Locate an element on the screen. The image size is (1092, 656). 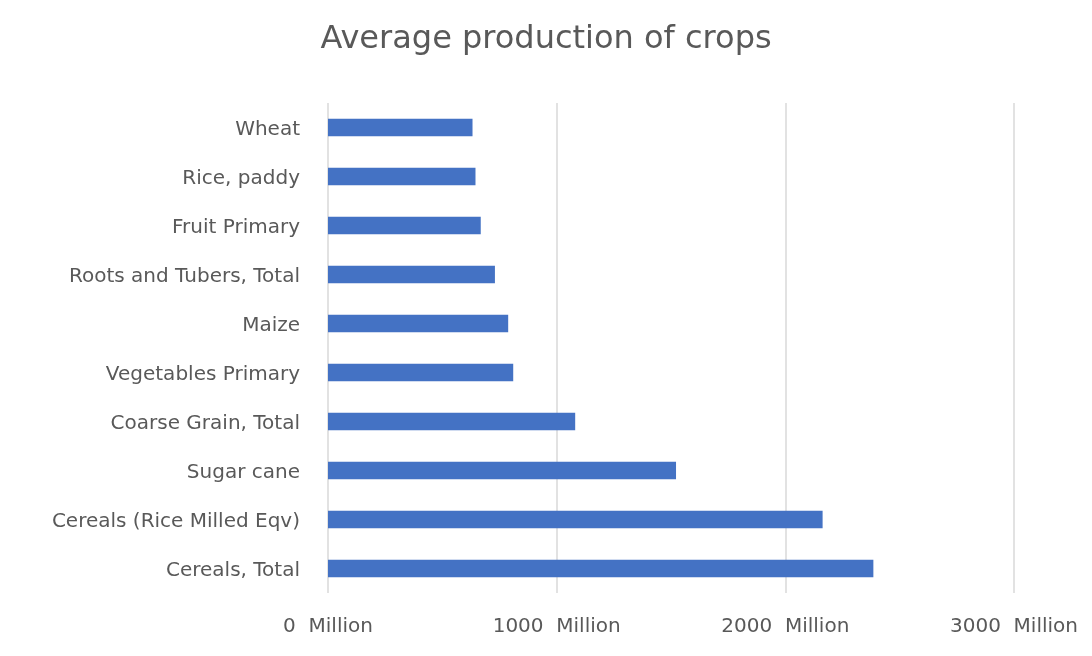
y-tick-label: Vegetables Primary is located at coordinates (203, 372).